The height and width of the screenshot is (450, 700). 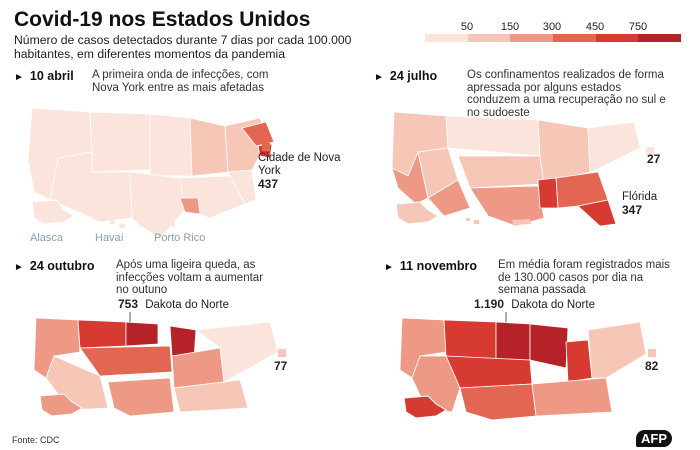 I want to click on panel-date: ► 11 novembro, so click(x=430, y=266).